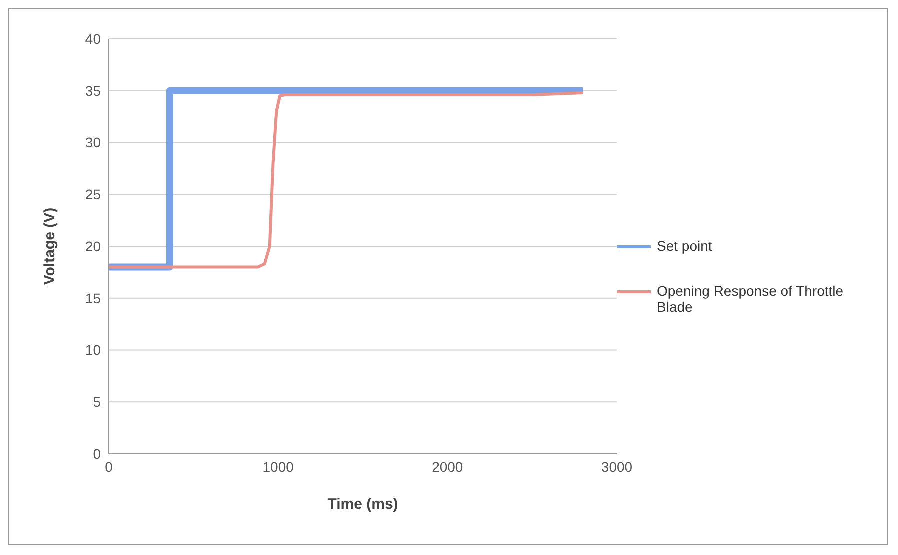 The image size is (898, 555). What do you see at coordinates (109, 466) in the screenshot?
I see `x-tick-label: 0` at bounding box center [109, 466].